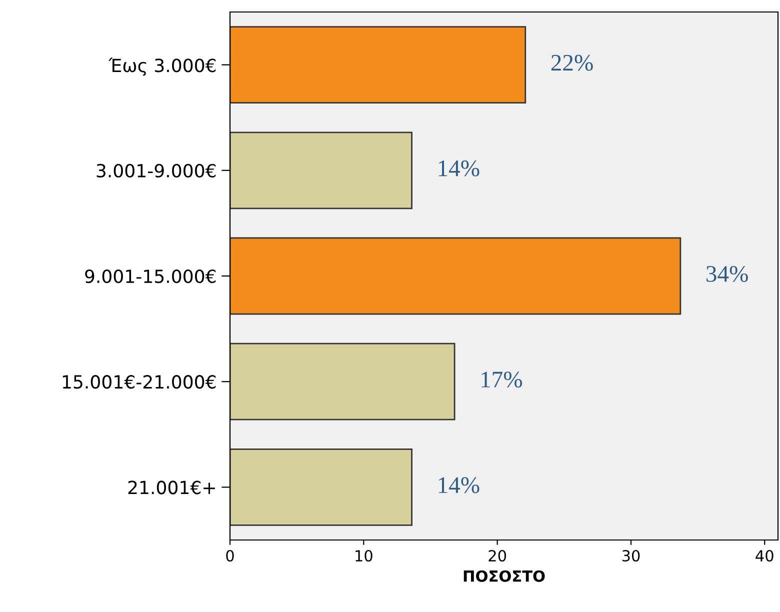 The image size is (780, 612). Describe the element at coordinates (572, 62) in the screenshot. I see `data-label: 22%` at that location.